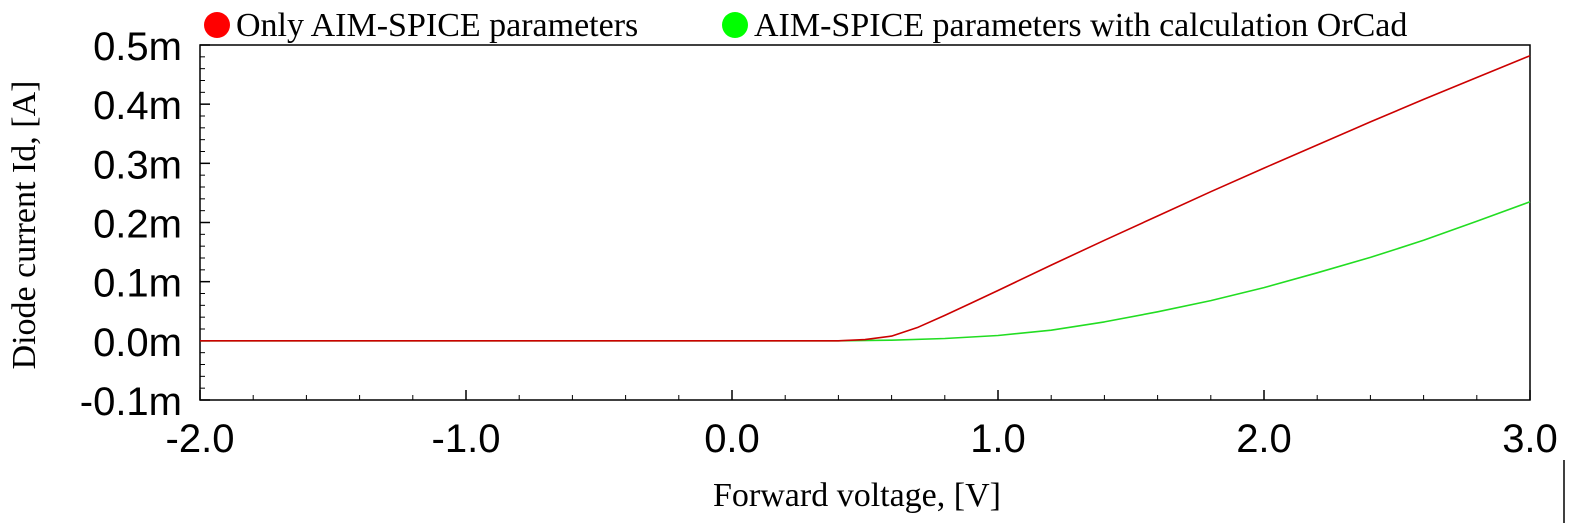 The height and width of the screenshot is (523, 1582). I want to click on y-tick-label: 0.0m, so click(137, 343).